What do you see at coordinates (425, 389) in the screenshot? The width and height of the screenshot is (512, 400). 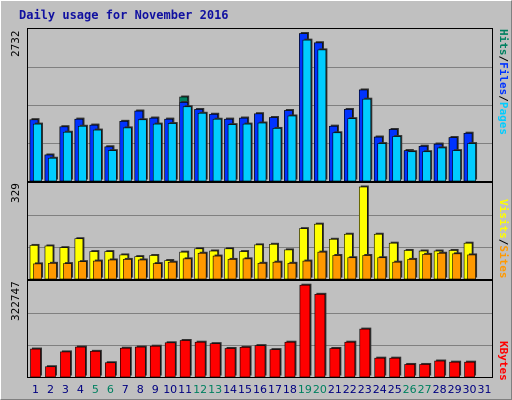 I see `x-tick-label: 27` at bounding box center [425, 389].